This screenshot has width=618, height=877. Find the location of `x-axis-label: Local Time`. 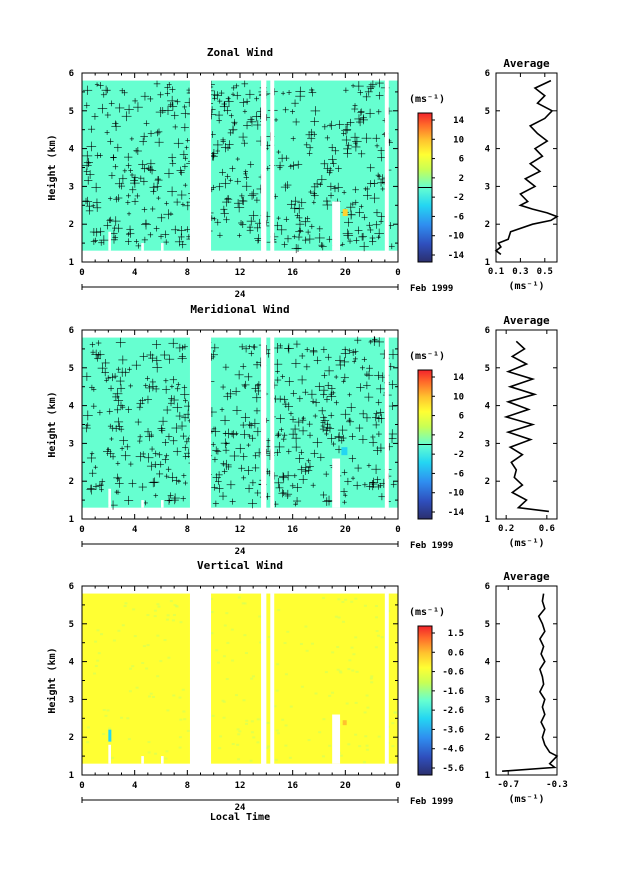

x-axis-label: Local Time is located at coordinates (240, 817).